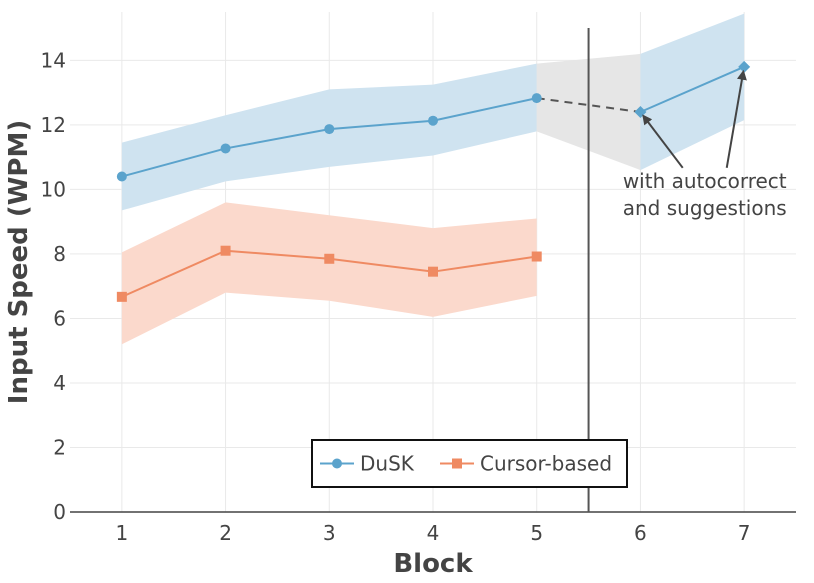 This screenshot has width=814, height=583. What do you see at coordinates (536, 533) in the screenshot?
I see `x-tick-label: 5` at bounding box center [536, 533].